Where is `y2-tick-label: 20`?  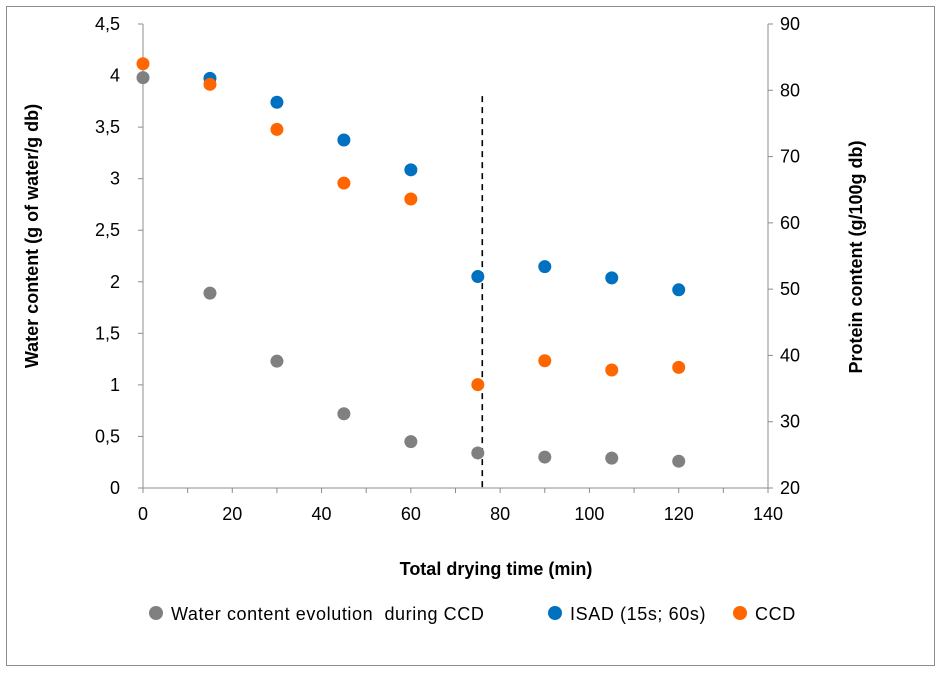
y2-tick-label: 20 is located at coordinates (790, 488).